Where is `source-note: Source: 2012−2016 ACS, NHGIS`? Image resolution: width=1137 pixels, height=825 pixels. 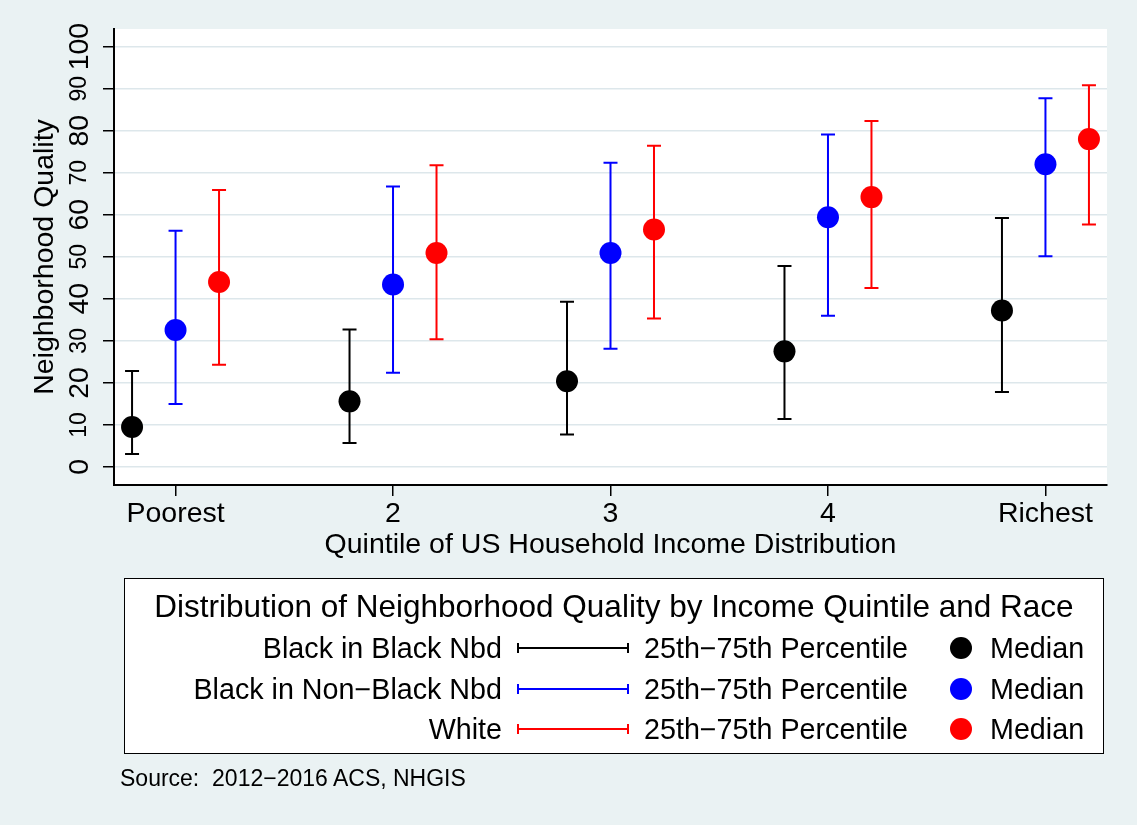 source-note: Source: 2012−2016 ACS, NHGIS is located at coordinates (293, 778).